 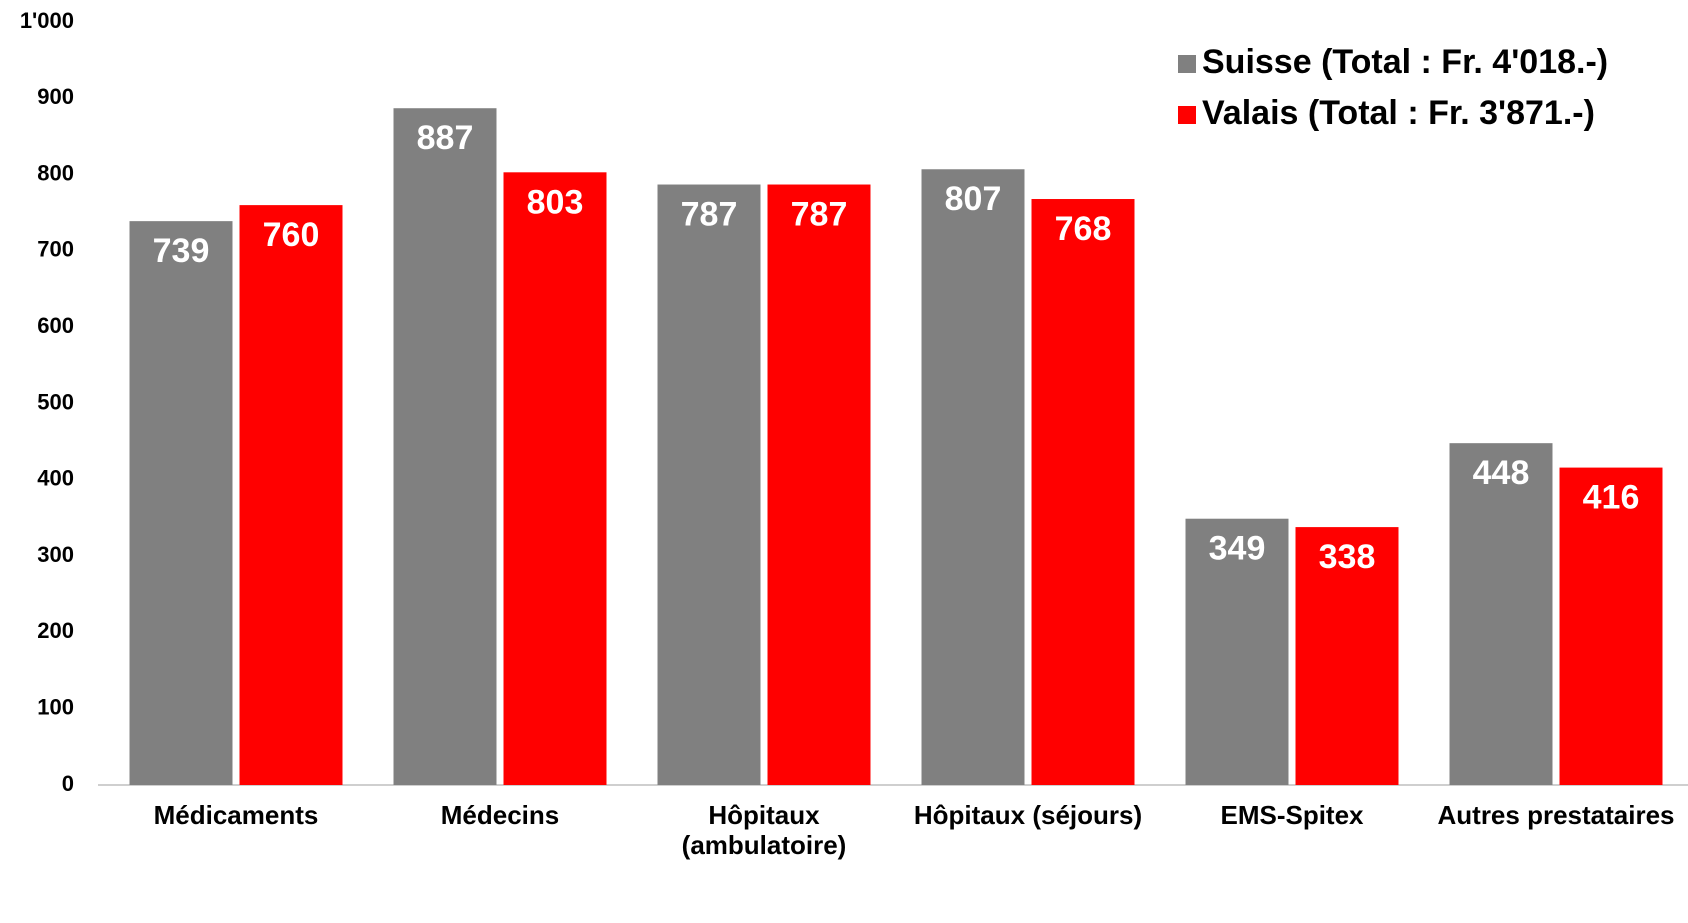 I want to click on y-tick-label: 200, so click(x=55, y=630).